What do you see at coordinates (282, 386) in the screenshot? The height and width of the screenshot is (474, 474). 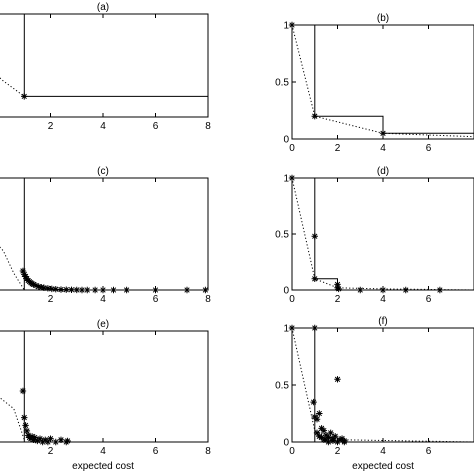 I see `y-tick-label: 0.5` at bounding box center [282, 386].